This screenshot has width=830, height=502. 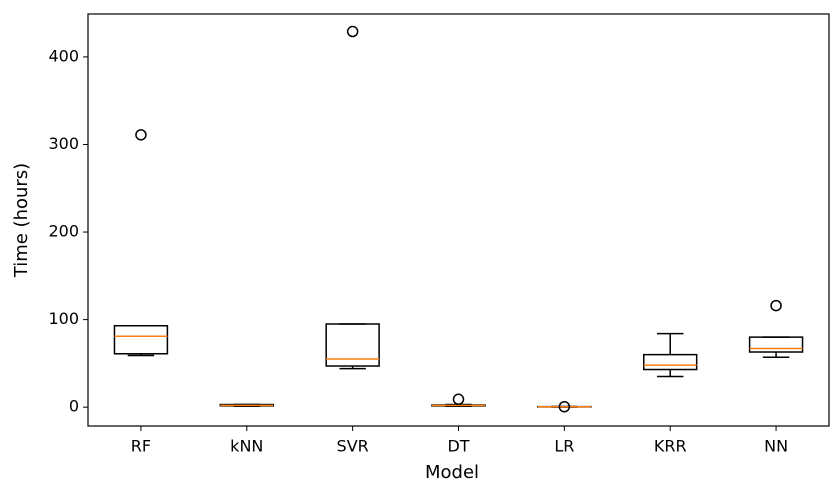 I want to click on x-tick-label: LR, so click(x=564, y=446).